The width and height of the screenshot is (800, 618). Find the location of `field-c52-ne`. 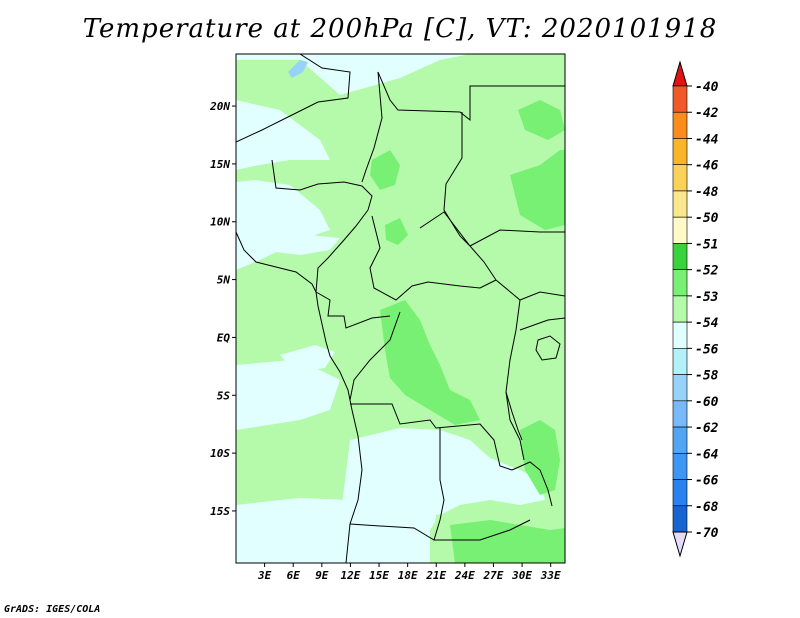

field-c52-ne is located at coordinates (541, 120).